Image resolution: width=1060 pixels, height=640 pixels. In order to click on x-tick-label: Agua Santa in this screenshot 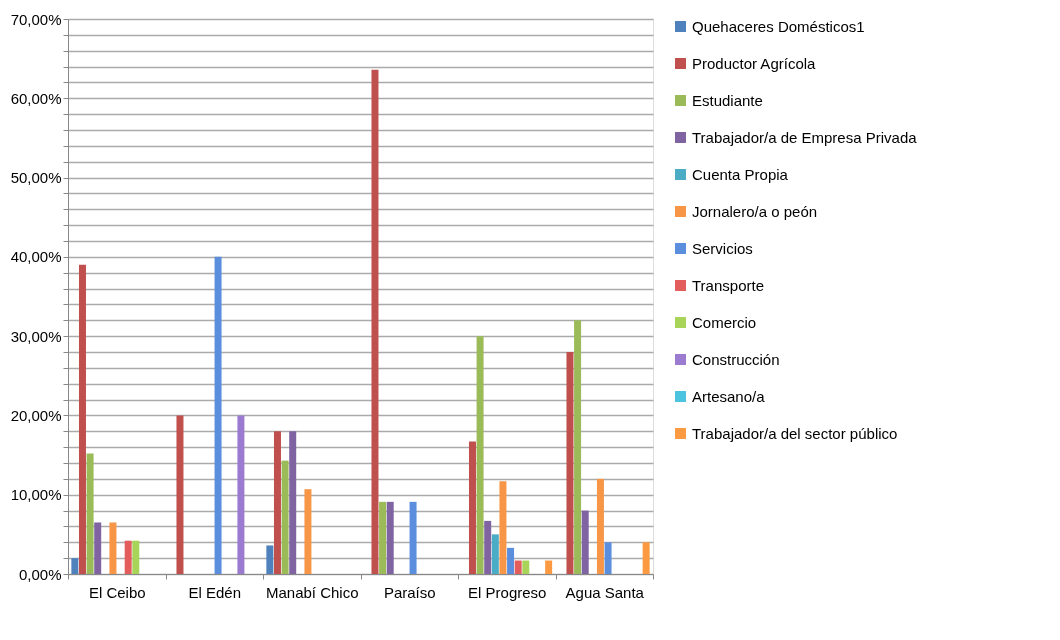, I will do `click(605, 592)`.